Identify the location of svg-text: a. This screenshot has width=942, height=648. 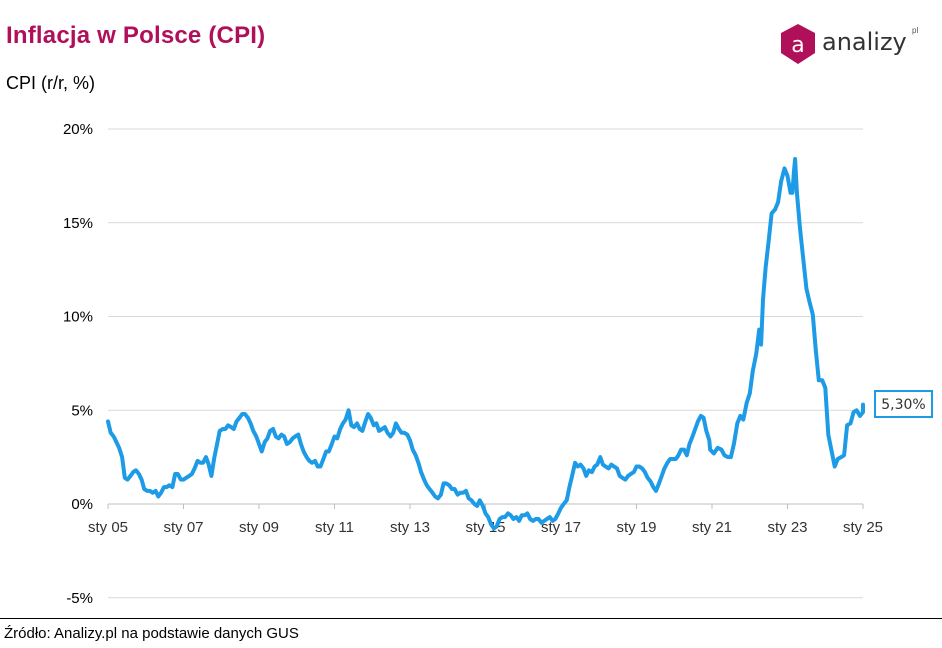
(797, 45).